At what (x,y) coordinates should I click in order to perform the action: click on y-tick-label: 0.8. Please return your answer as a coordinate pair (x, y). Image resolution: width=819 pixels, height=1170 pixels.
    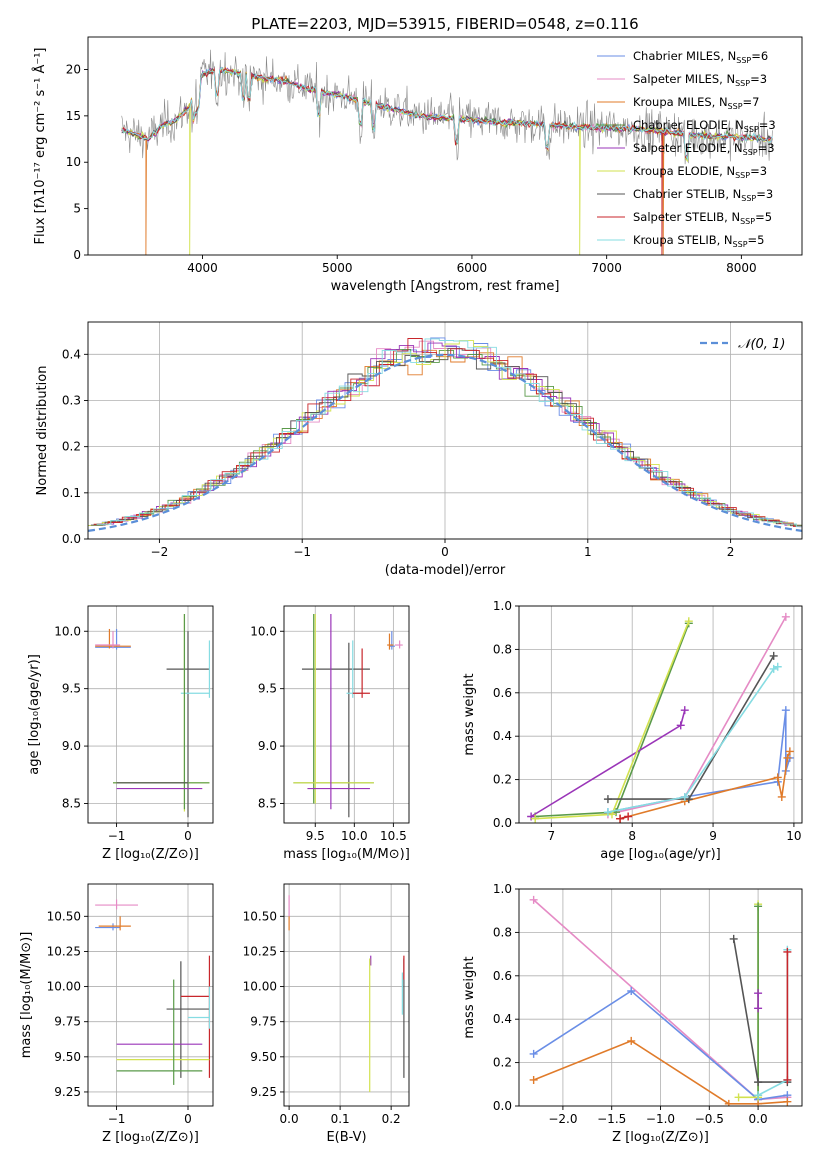
    Looking at the image, I should click on (502, 649).